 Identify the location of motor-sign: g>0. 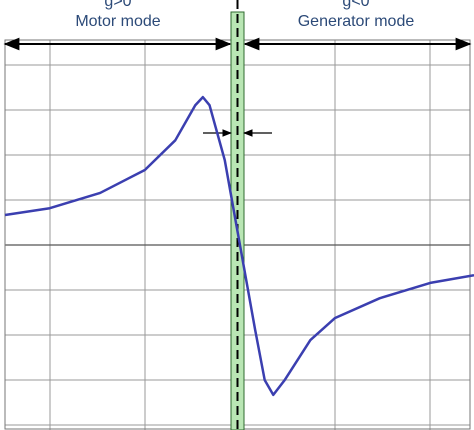
(117, 5).